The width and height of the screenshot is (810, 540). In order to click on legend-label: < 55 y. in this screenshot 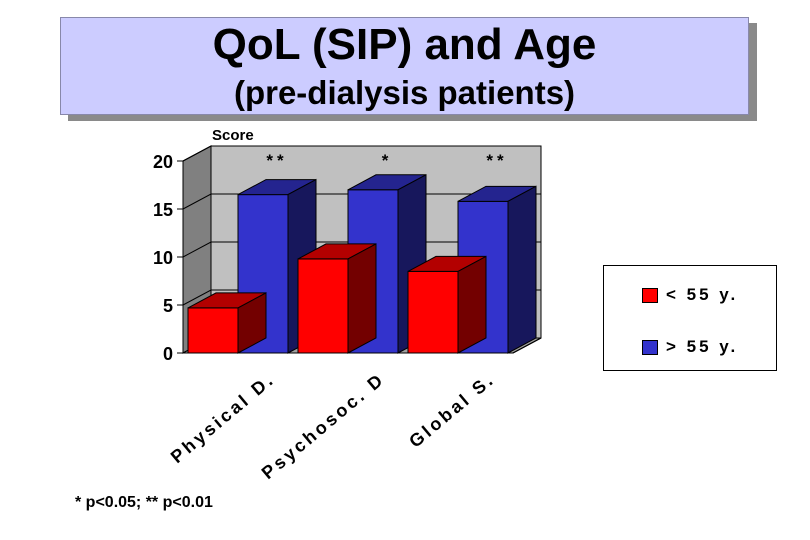, I will do `click(702, 294)`.